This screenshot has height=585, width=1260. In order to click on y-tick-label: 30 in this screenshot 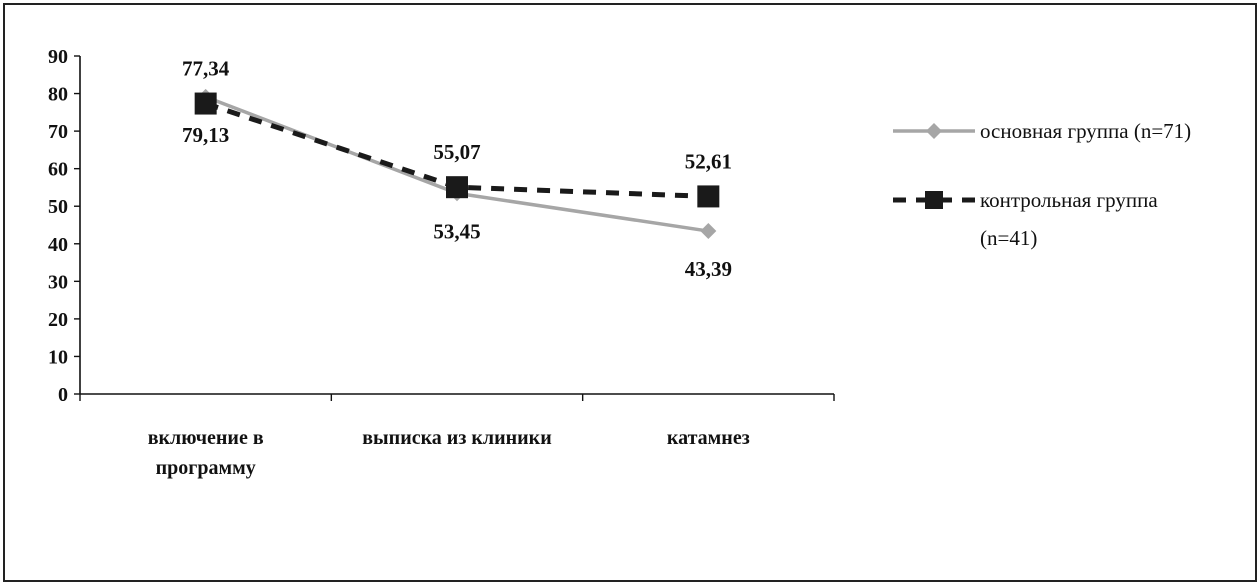, I will do `click(58, 282)`.